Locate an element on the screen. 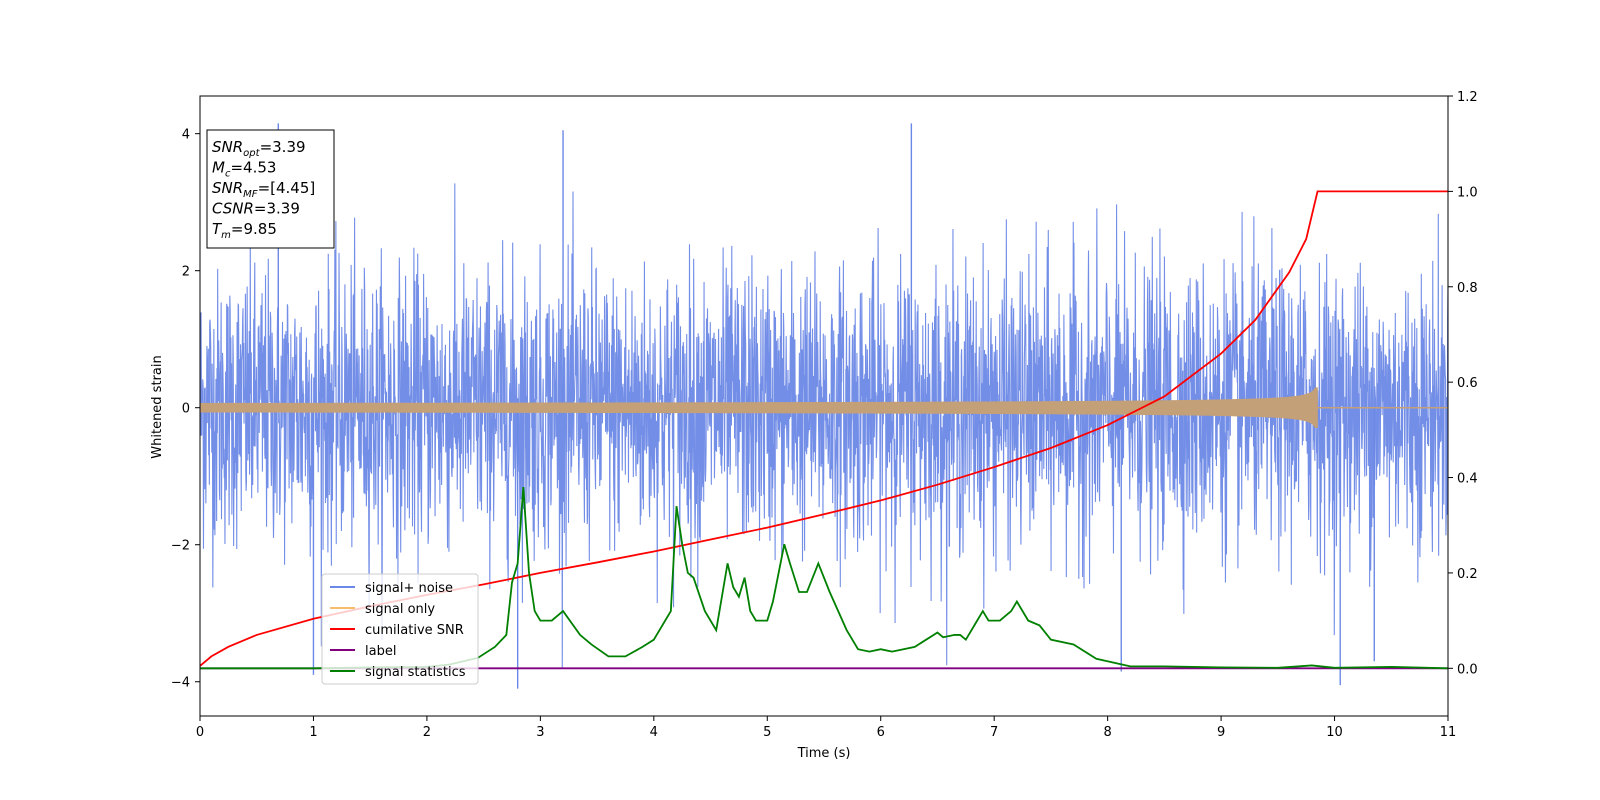  x-tick-label: 5 is located at coordinates (767, 732).